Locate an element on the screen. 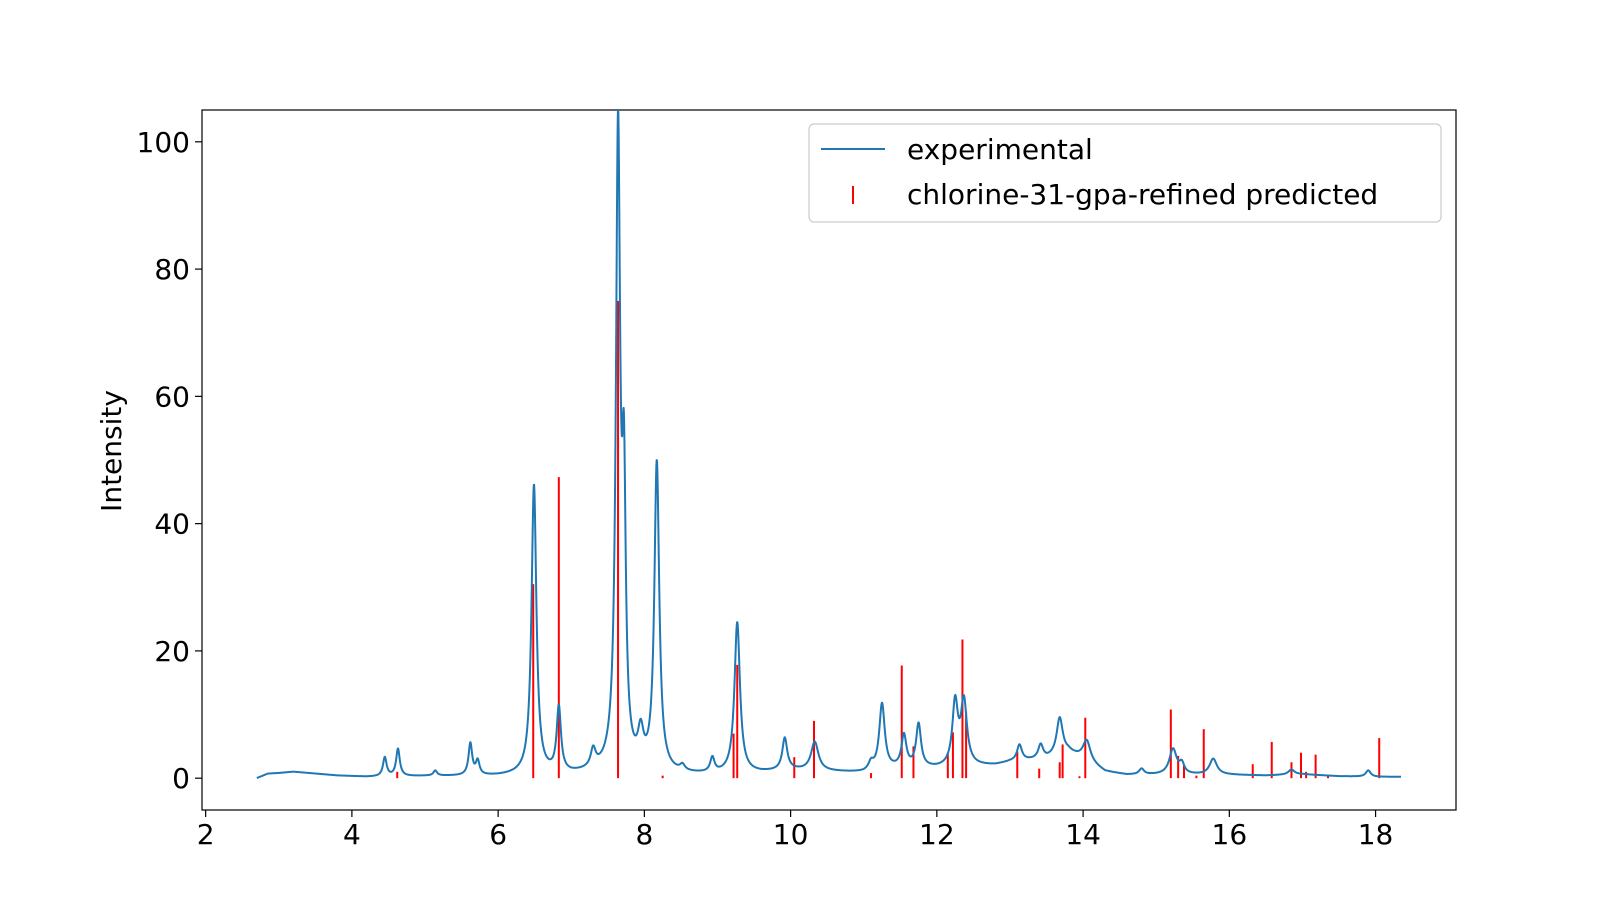 The height and width of the screenshot is (904, 1600). y-tick-label: 80 is located at coordinates (172, 269).